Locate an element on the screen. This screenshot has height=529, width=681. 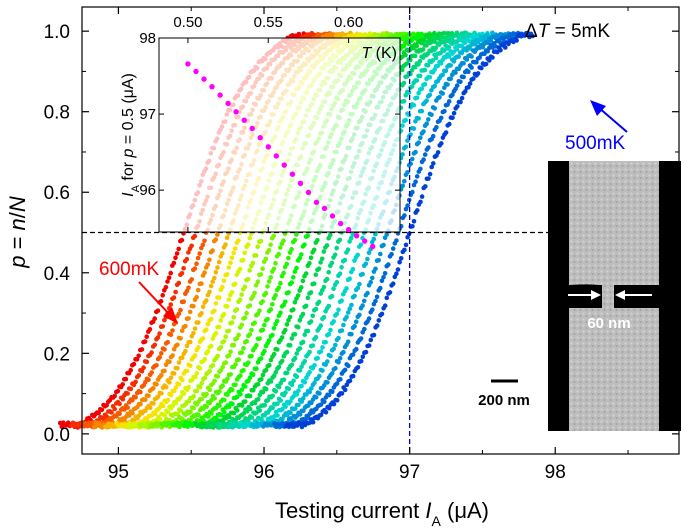
inset-y-axis-rest: = 0.5 (μA) is located at coordinates (128, 110).